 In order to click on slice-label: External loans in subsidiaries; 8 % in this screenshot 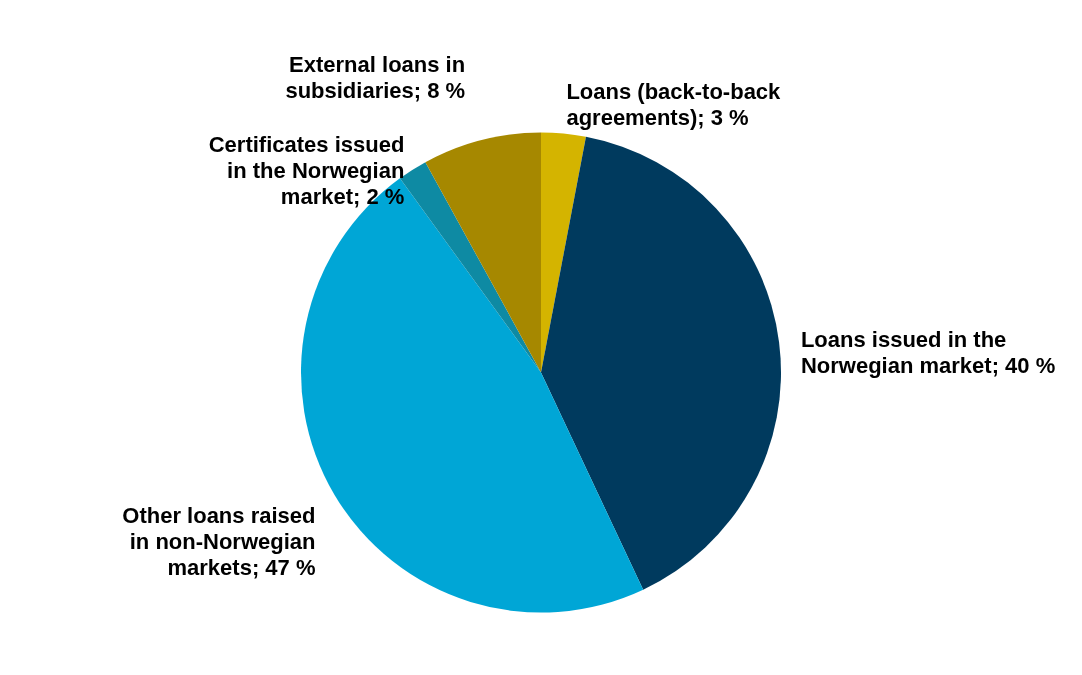, I will do `click(375, 78)`.